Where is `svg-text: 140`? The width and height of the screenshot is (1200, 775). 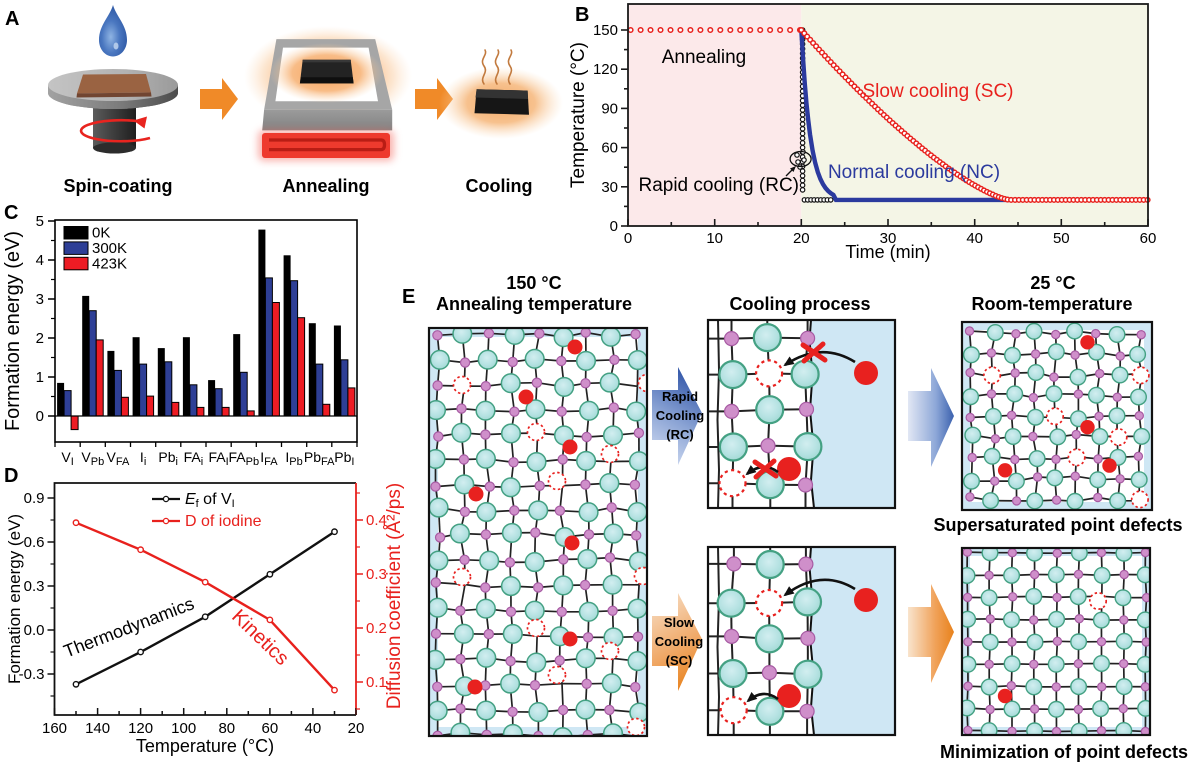
svg-text: 140 is located at coordinates (97, 728).